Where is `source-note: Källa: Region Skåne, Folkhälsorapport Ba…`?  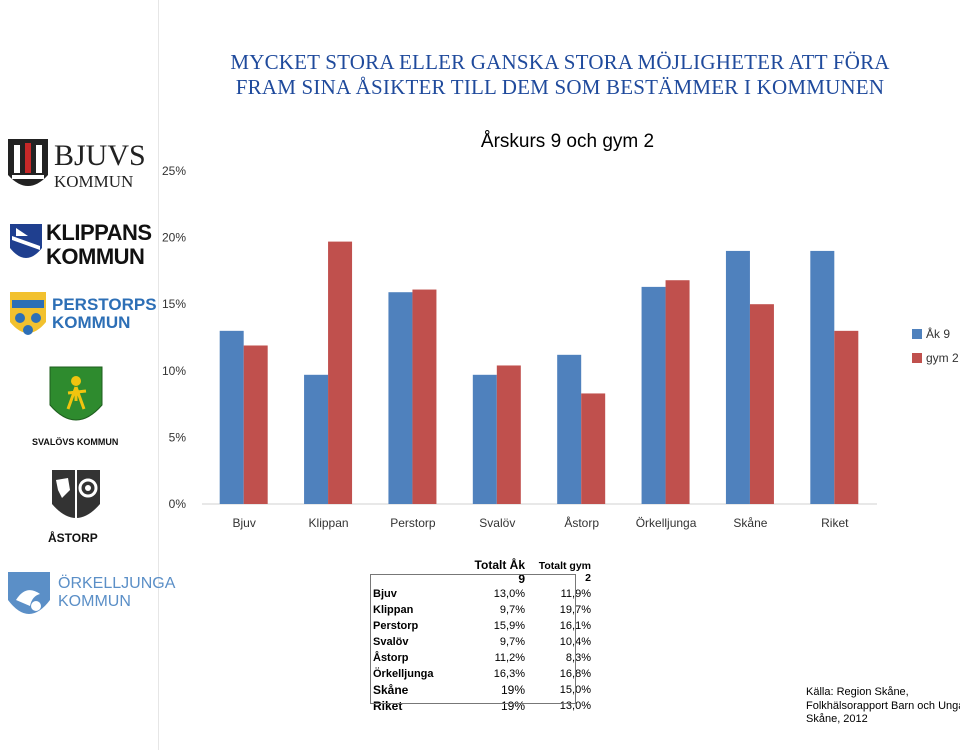
source-note: Källa: Region Skåne, Folkhälsorapport Ba… is located at coordinates (883, 706).